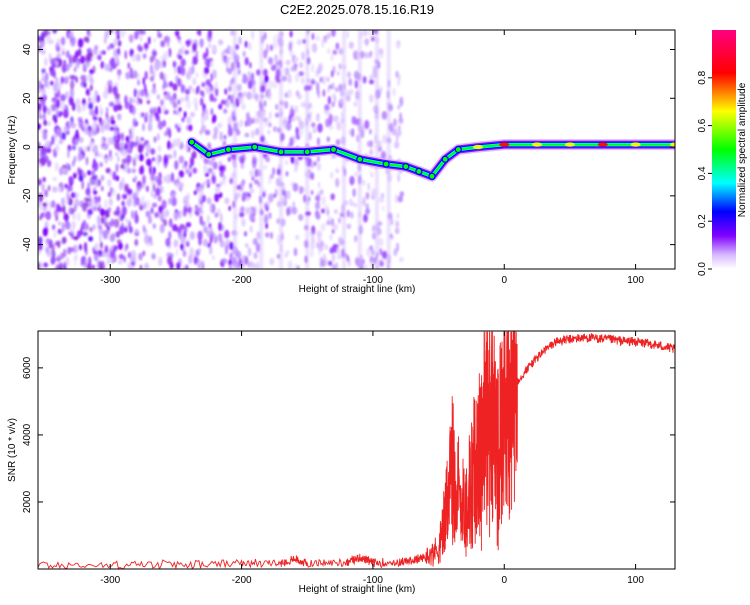 Image resolution: width=750 pixels, height=605 pixels. What do you see at coordinates (357, 289) in the screenshot?
I see `spectrogram-xlabel: Height of straight line (km)` at bounding box center [357, 289].